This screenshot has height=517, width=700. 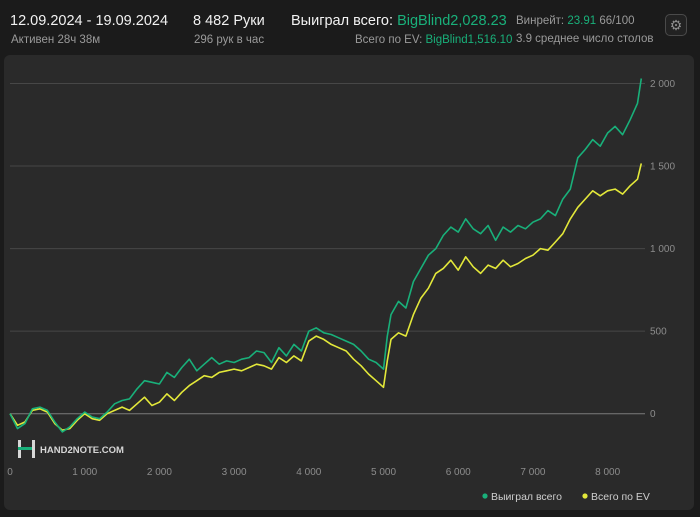 I want to click on date-range: 12.09.2024 - 19.09.2024, so click(x=89, y=21).